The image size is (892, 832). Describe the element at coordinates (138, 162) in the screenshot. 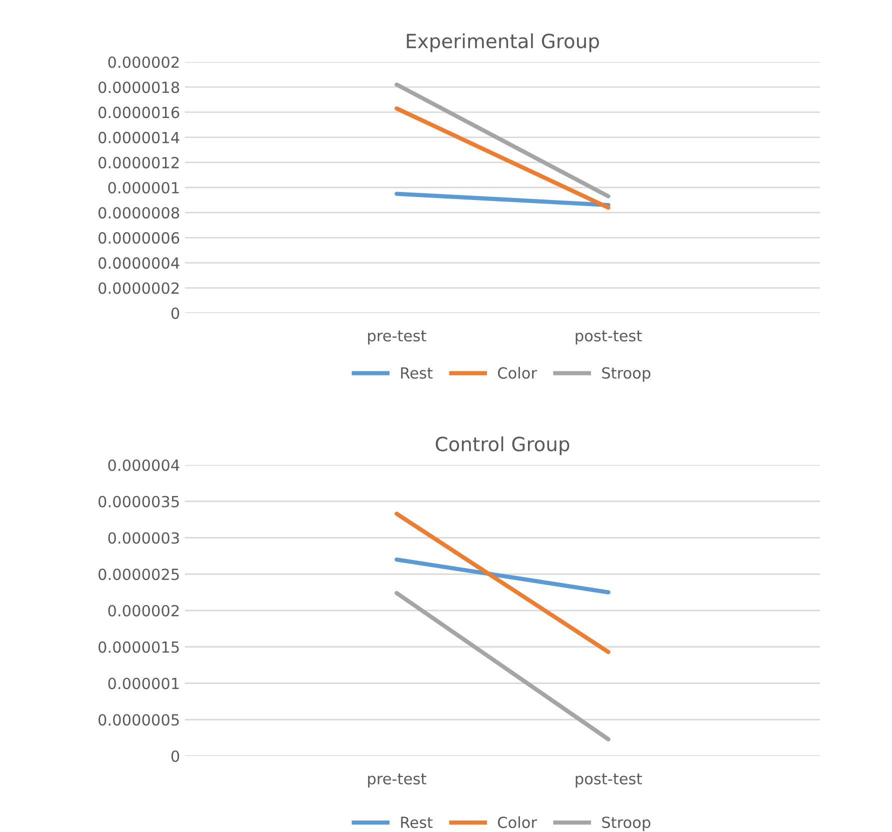

I see `y-tick-label: 0.0000012` at that location.